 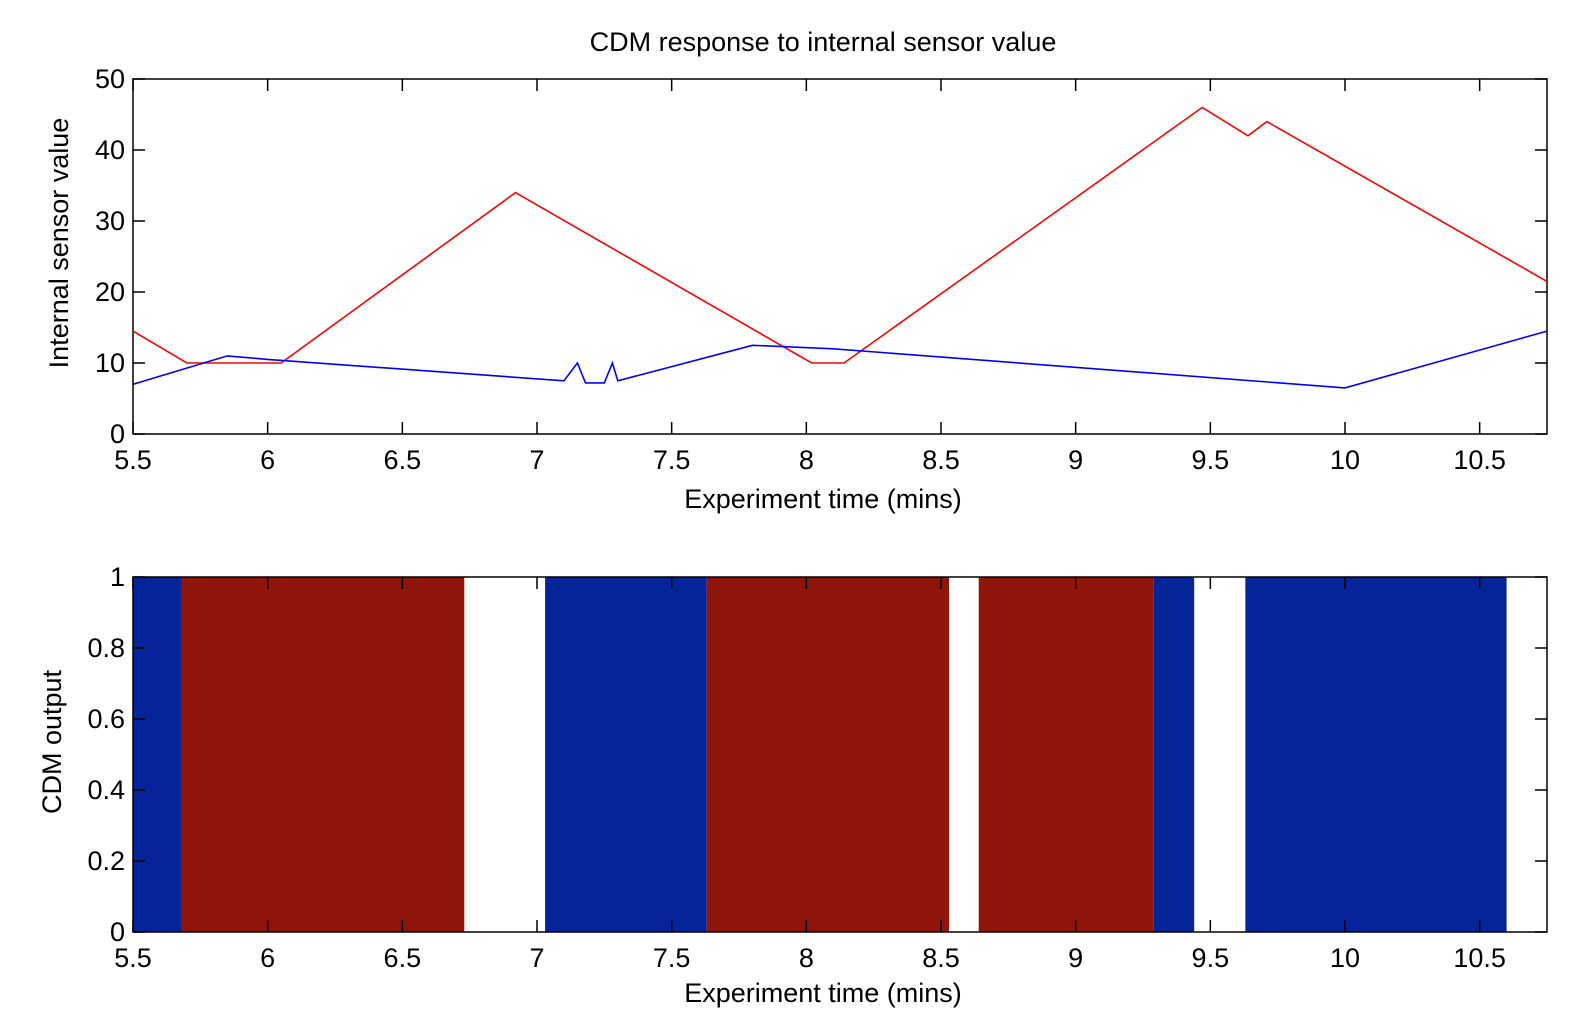 What do you see at coordinates (1211, 958) in the screenshot?
I see `cdm-output-plot-xtick-label: 9.5` at bounding box center [1211, 958].